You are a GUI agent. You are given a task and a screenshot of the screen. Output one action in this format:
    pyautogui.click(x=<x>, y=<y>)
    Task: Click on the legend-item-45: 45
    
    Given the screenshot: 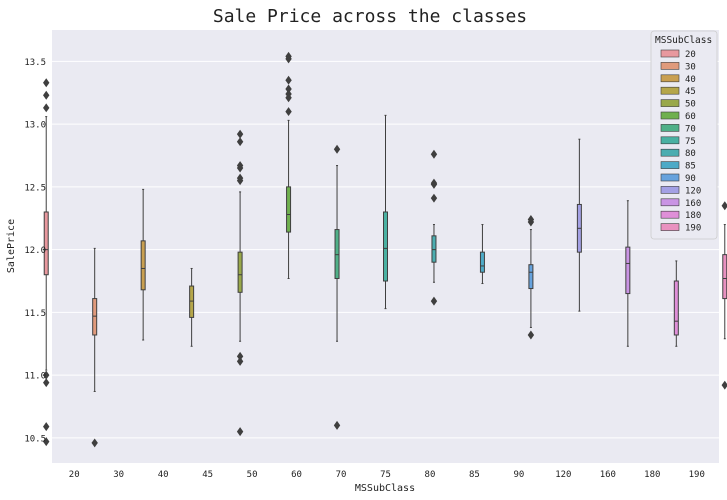 What is the action you would take?
    pyautogui.click(x=678, y=91)
    